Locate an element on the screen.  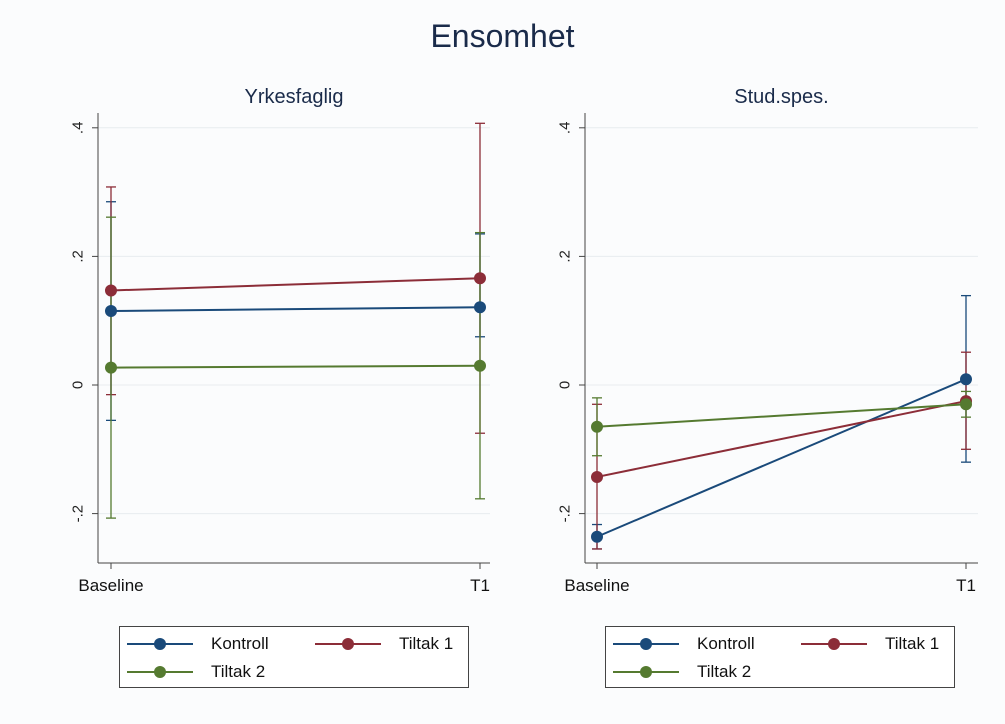
panel-title: Stud.spes. is located at coordinates (781, 97).